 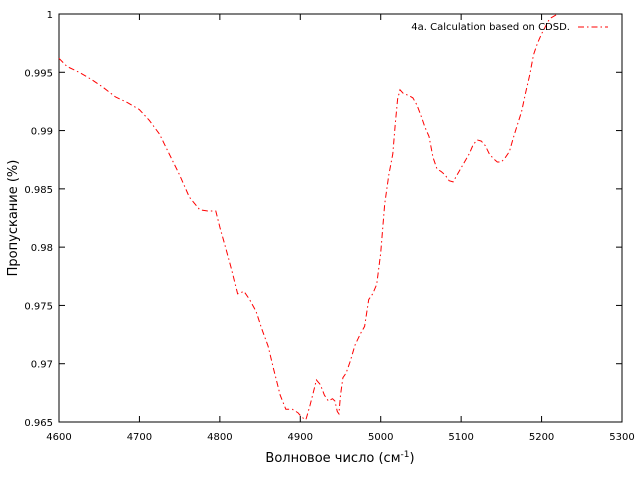 What do you see at coordinates (42, 248) in the screenshot?
I see `y-tick-label: 0.98` at bounding box center [42, 248].